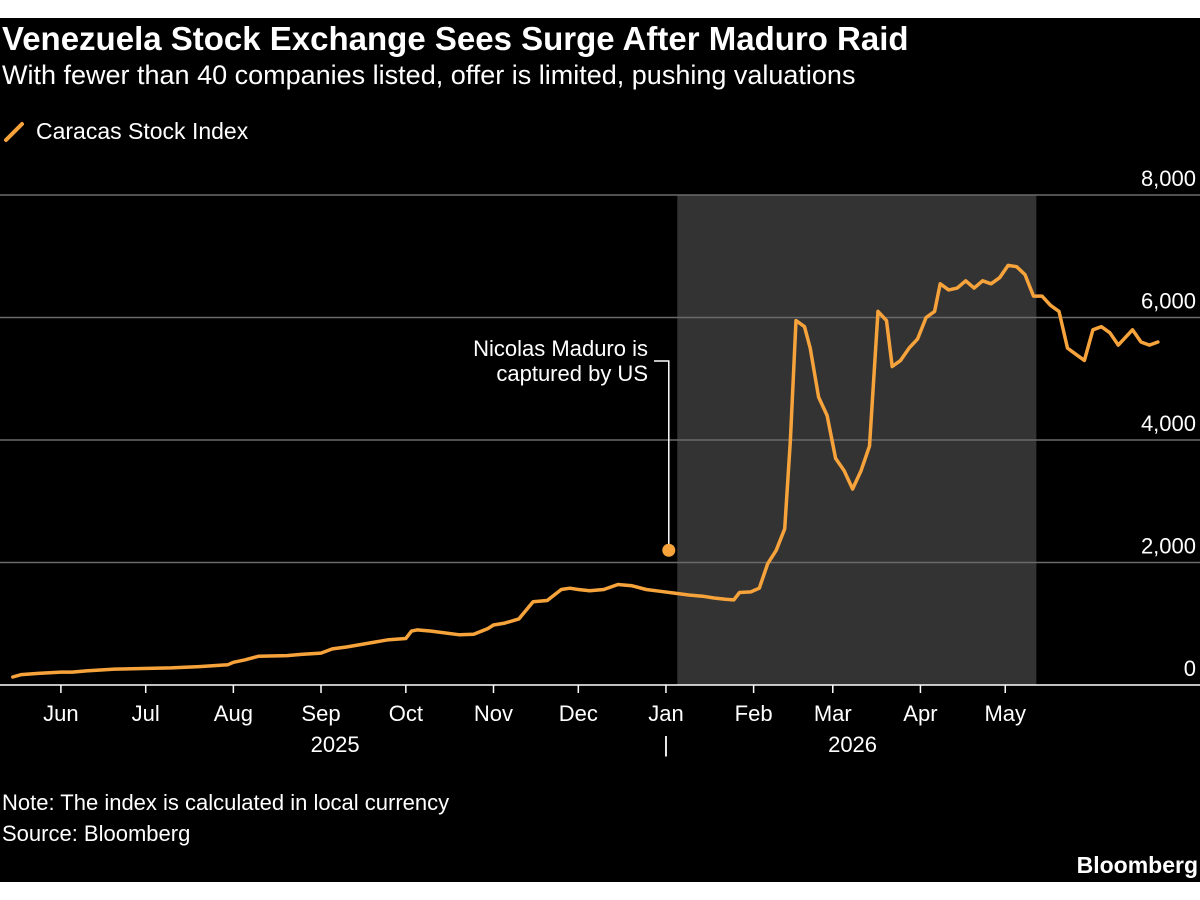  What do you see at coordinates (560, 348) in the screenshot?
I see `annotation-label: Nicolas Maduro is` at bounding box center [560, 348].